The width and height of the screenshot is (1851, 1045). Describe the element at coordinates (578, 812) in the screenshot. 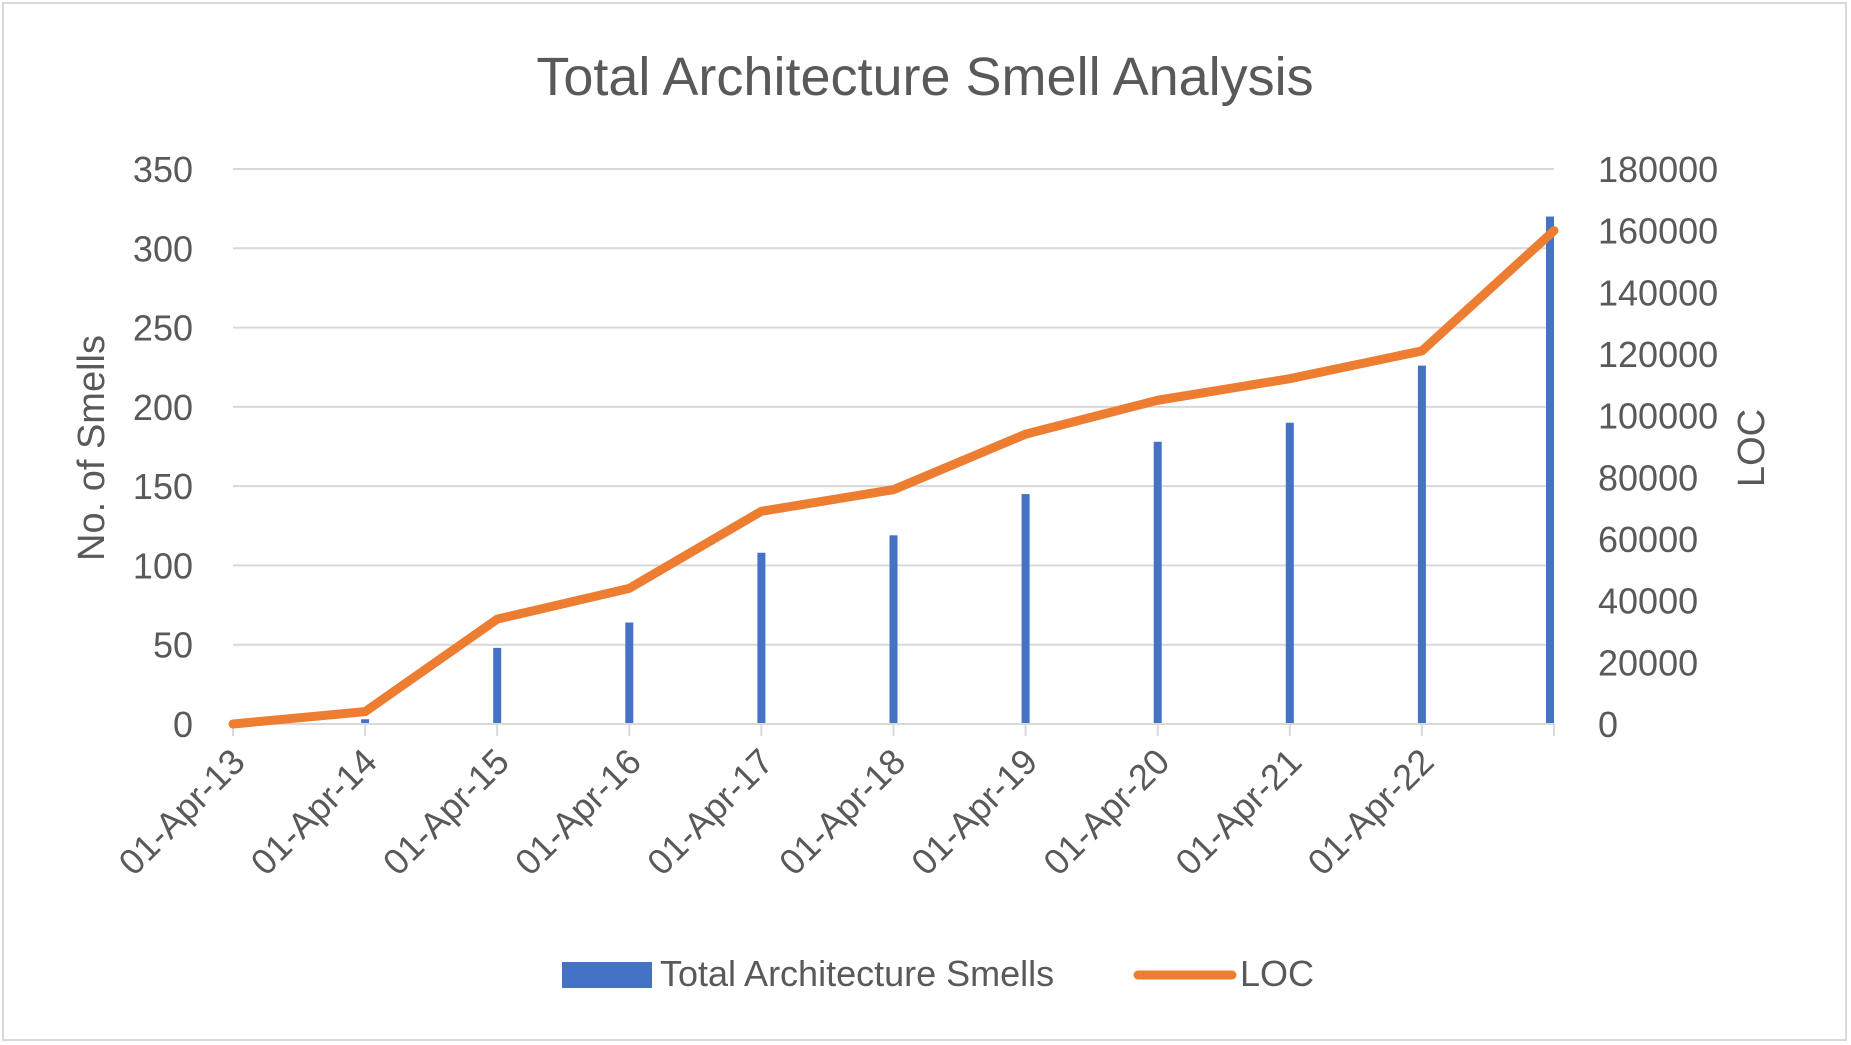

I see `x-tick-label: 01-Apr-16` at that location.